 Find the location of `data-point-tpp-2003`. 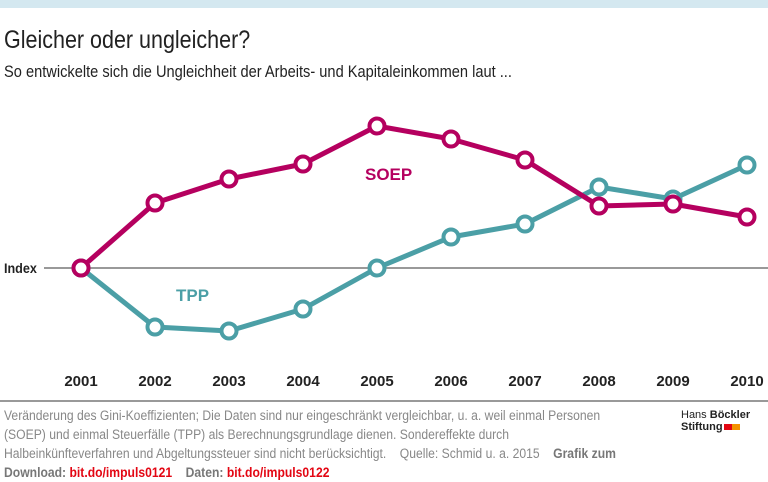

data-point-tpp-2003 is located at coordinates (229, 331).